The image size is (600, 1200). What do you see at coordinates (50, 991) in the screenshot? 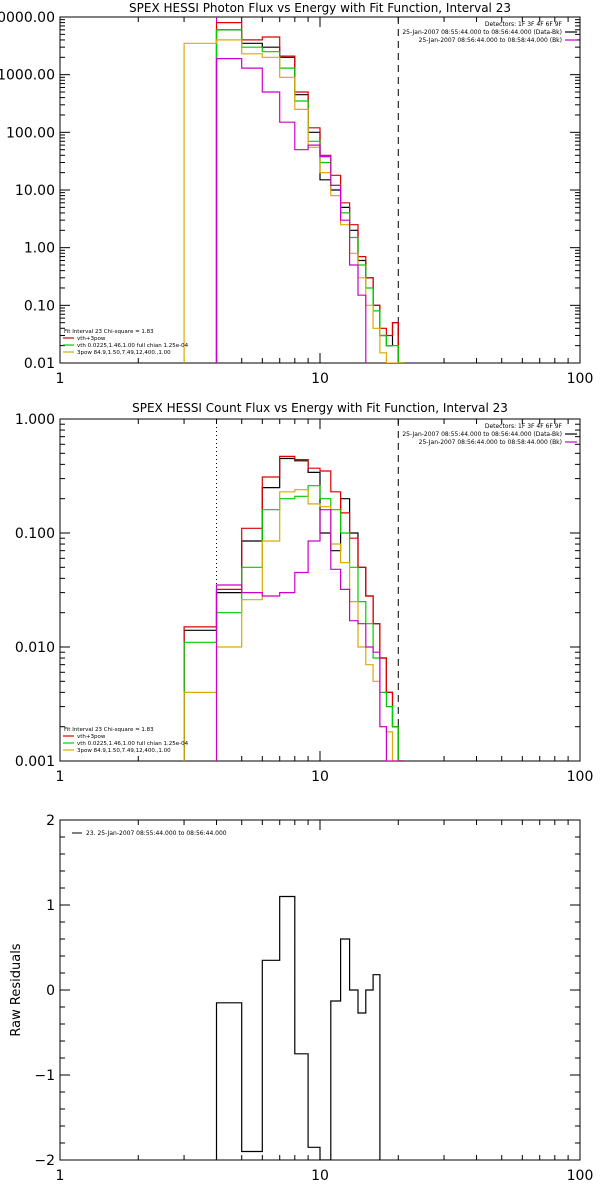
I see `y-tick-label: 0` at bounding box center [50, 991].